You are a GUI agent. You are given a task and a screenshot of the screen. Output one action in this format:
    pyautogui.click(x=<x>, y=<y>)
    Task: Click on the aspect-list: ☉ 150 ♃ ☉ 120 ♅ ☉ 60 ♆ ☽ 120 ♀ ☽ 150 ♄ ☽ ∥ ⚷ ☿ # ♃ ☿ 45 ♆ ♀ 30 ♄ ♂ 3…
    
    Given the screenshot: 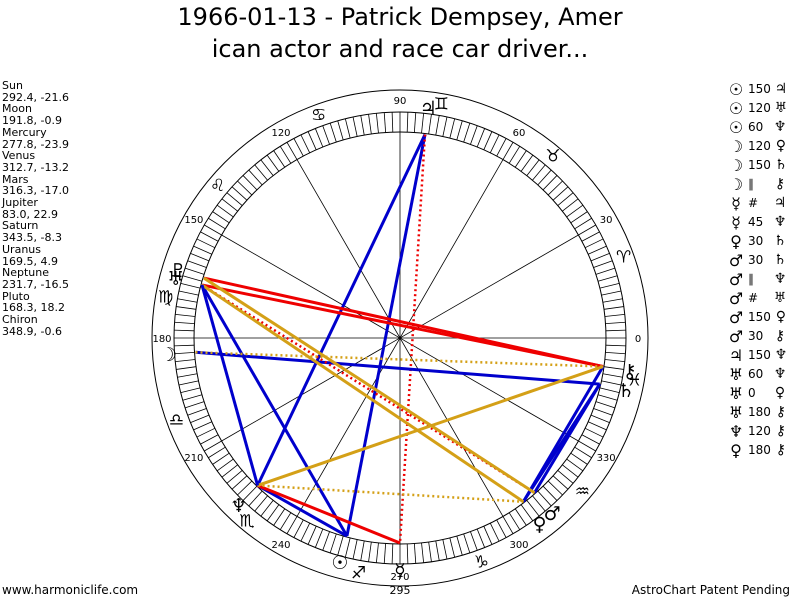 What is the action you would take?
    pyautogui.click(x=757, y=270)
    